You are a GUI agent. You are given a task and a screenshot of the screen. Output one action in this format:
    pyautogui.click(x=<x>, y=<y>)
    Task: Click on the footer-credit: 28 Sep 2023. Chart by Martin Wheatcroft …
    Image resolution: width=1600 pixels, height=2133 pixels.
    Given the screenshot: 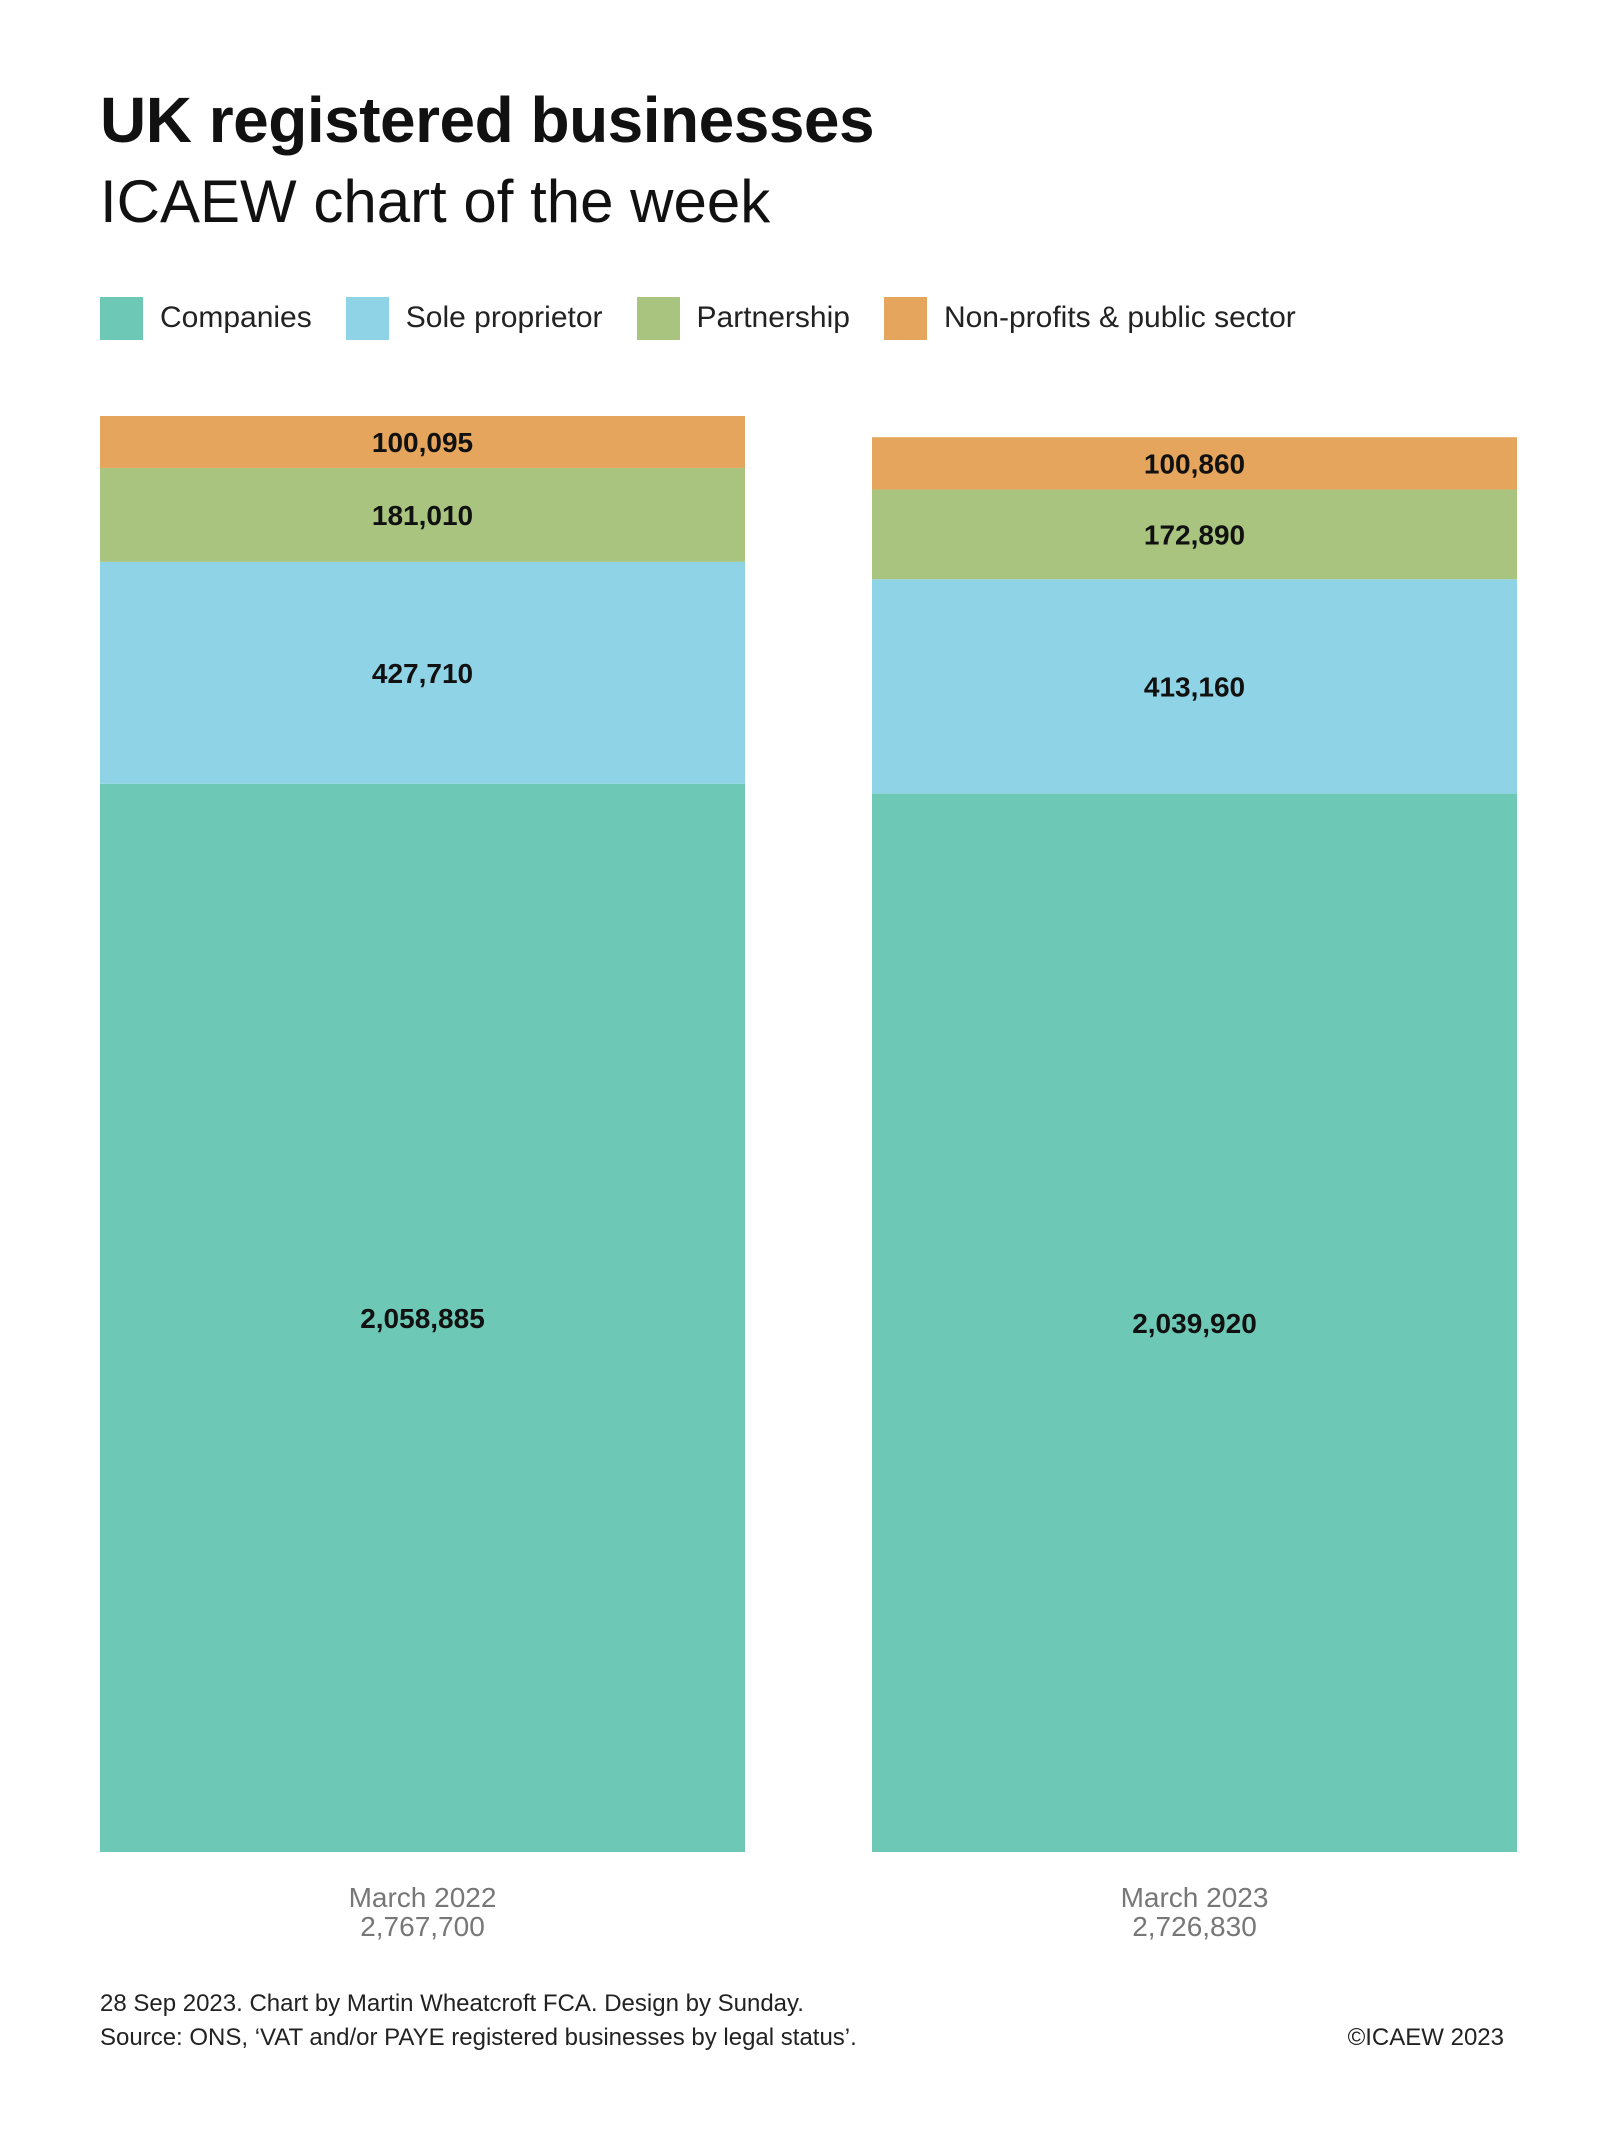 What is the action you would take?
    pyautogui.click(x=452, y=2003)
    